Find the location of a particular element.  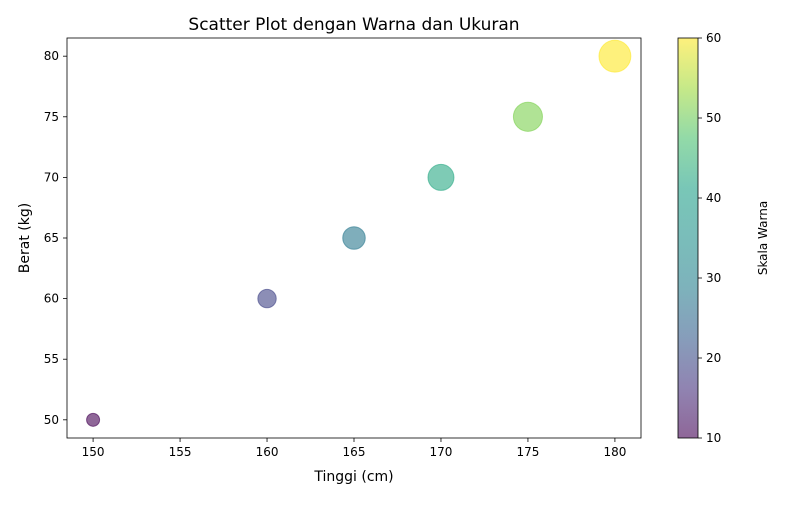

colorbar-tick-label: 10 is located at coordinates (713, 438).